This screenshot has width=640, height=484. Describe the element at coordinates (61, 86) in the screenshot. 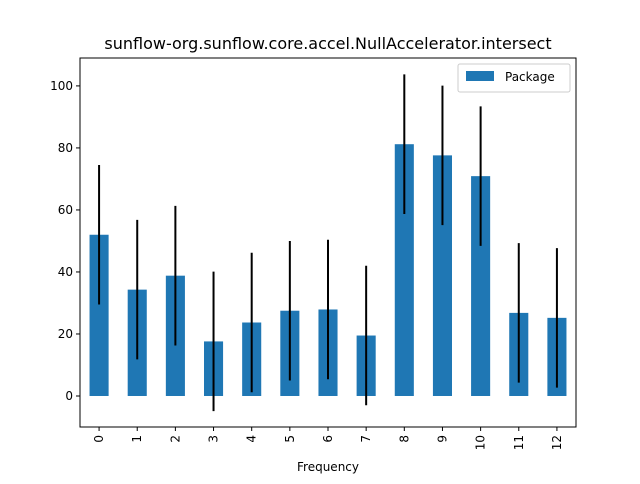

I see `y-tick-label: 100` at that location.